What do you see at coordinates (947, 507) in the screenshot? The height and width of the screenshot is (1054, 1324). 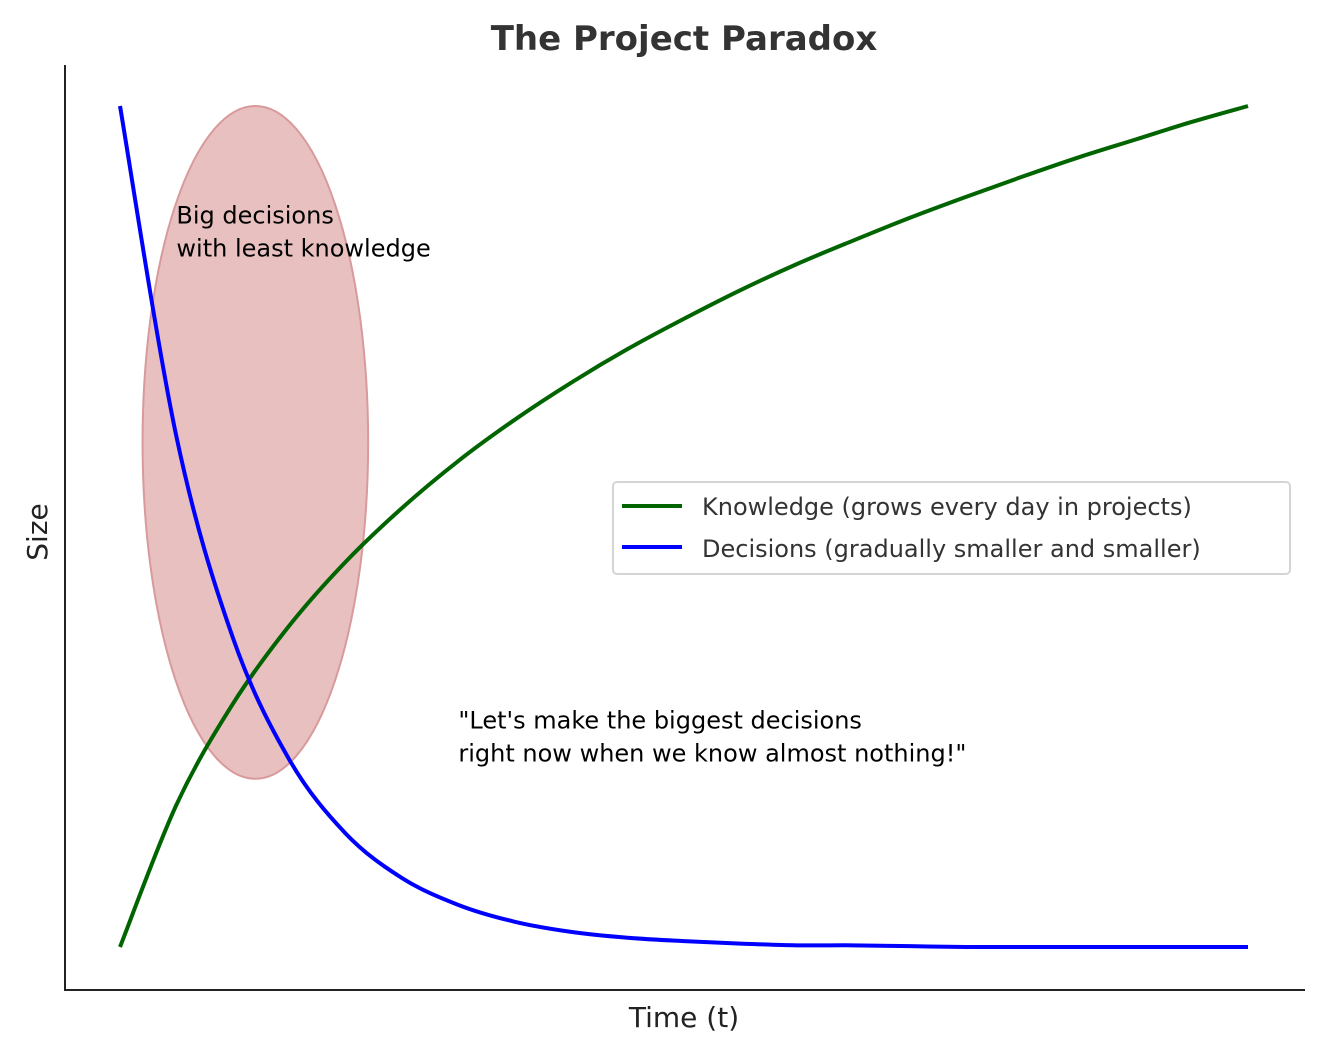 I see `legend-label-knowledge: Knowledge (grows every day in projects)` at bounding box center [947, 507].